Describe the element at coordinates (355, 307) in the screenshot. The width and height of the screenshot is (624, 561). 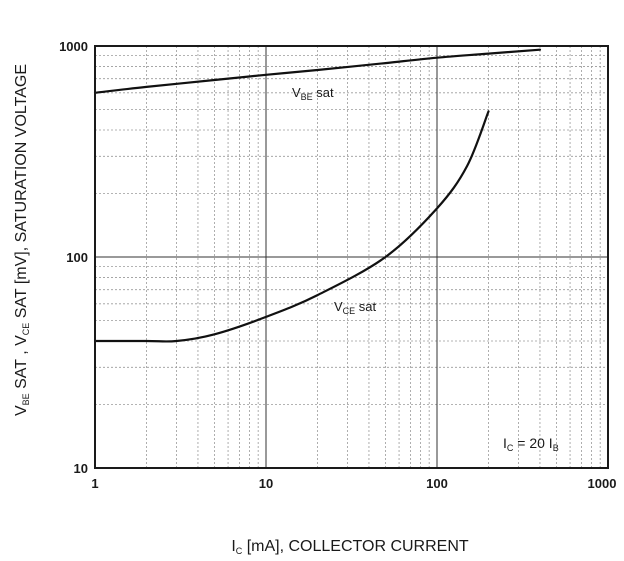
I see `series-label-vce-sat: VCE sat` at that location.